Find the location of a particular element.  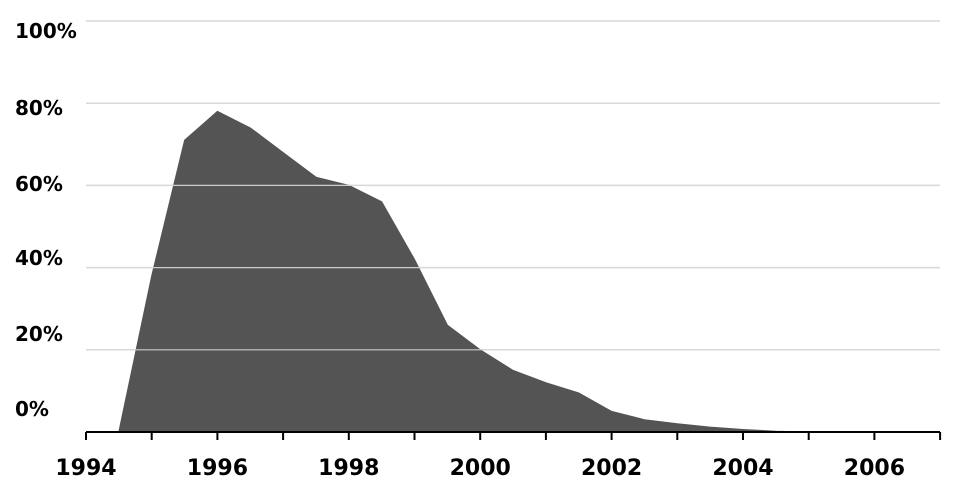

x-tick-label: 1998 is located at coordinates (348, 468).